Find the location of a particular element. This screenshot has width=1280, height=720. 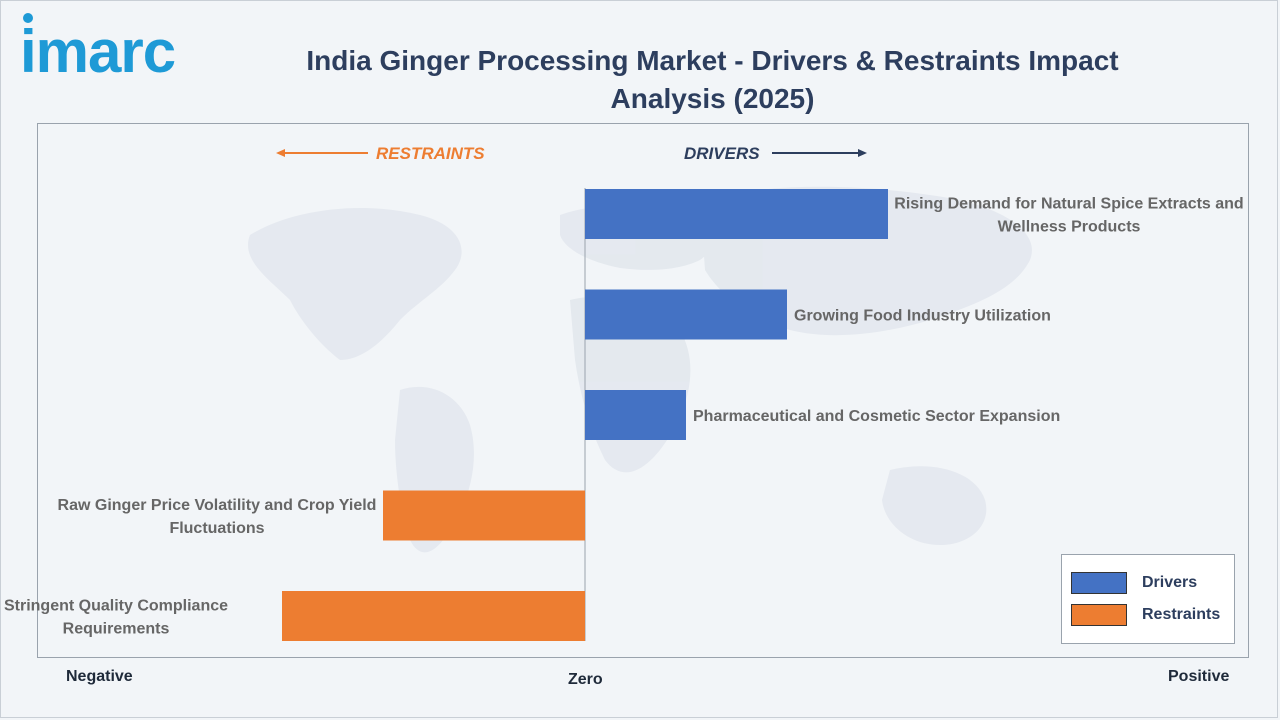

legend-swatch-restraints is located at coordinates (1099, 615).